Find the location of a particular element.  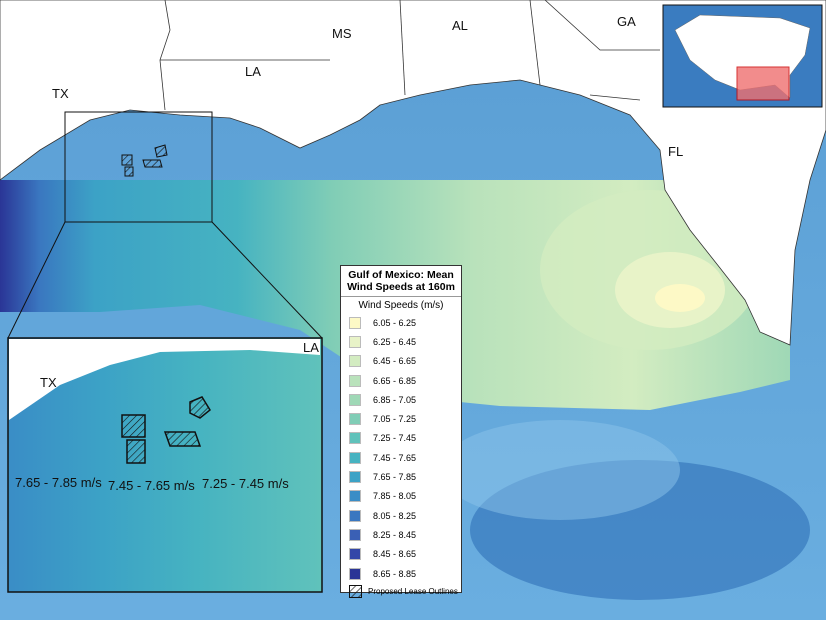

legend-label: 8.05 - 8.25 is located at coordinates (395, 515).